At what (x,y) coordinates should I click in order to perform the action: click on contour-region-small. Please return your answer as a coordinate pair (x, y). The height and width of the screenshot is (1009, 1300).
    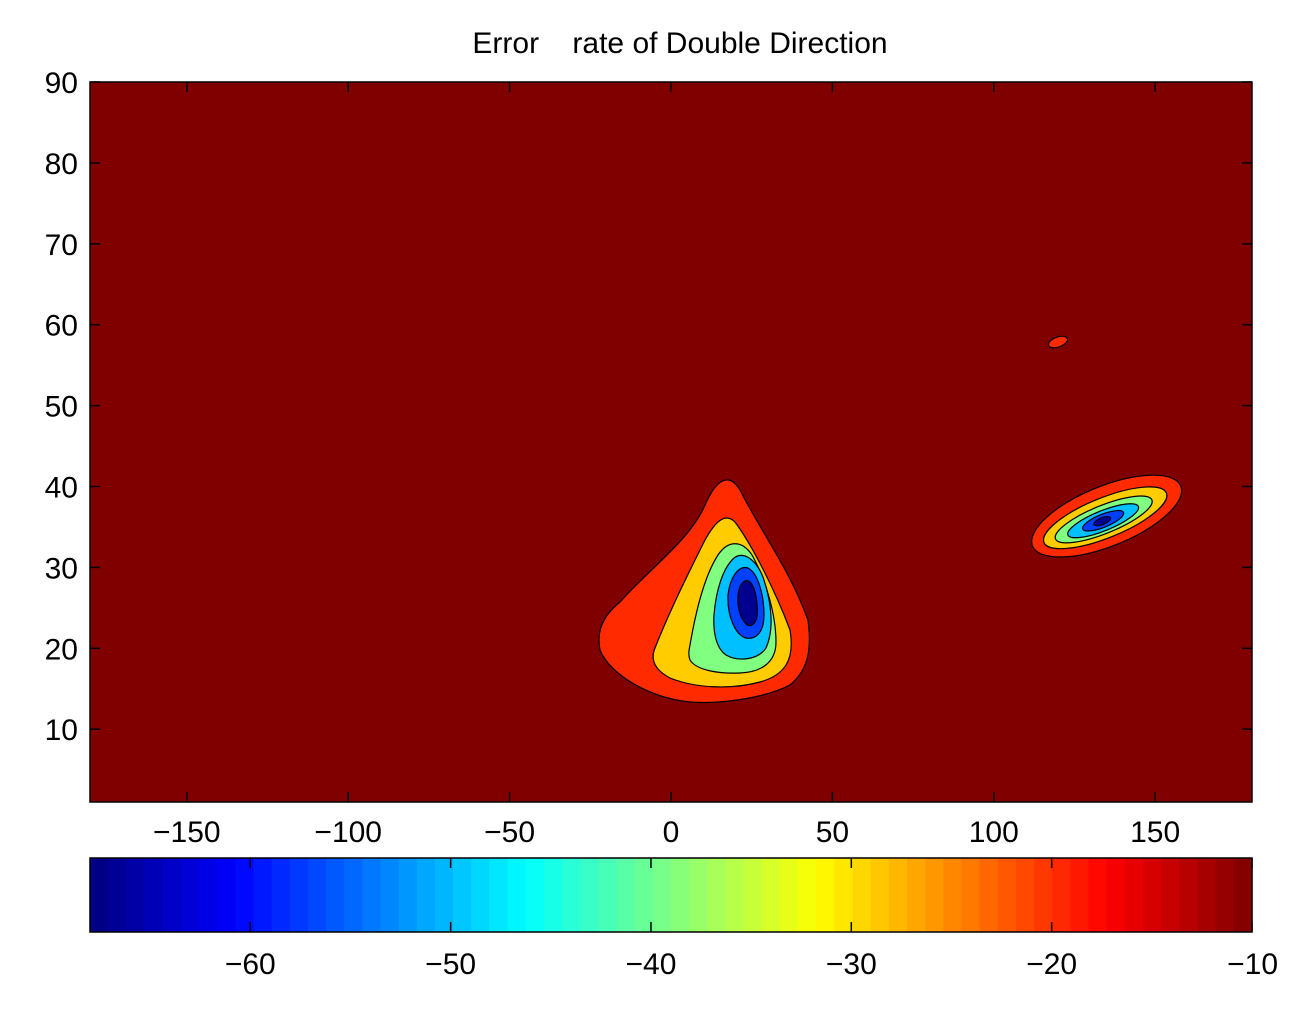
    Looking at the image, I should click on (1058, 342).